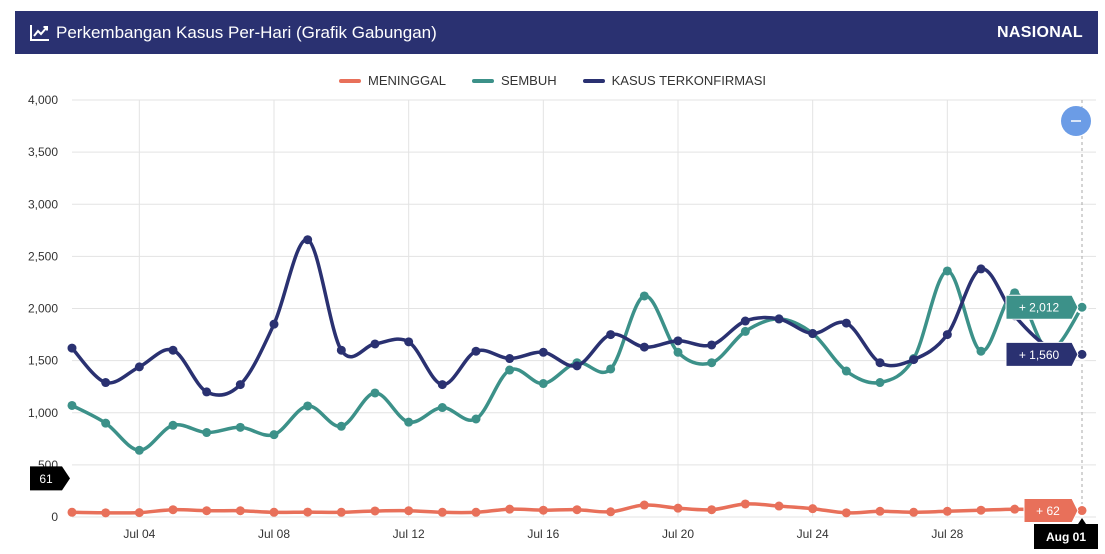  Describe the element at coordinates (1076, 121) in the screenshot. I see `collapse-button` at that location.